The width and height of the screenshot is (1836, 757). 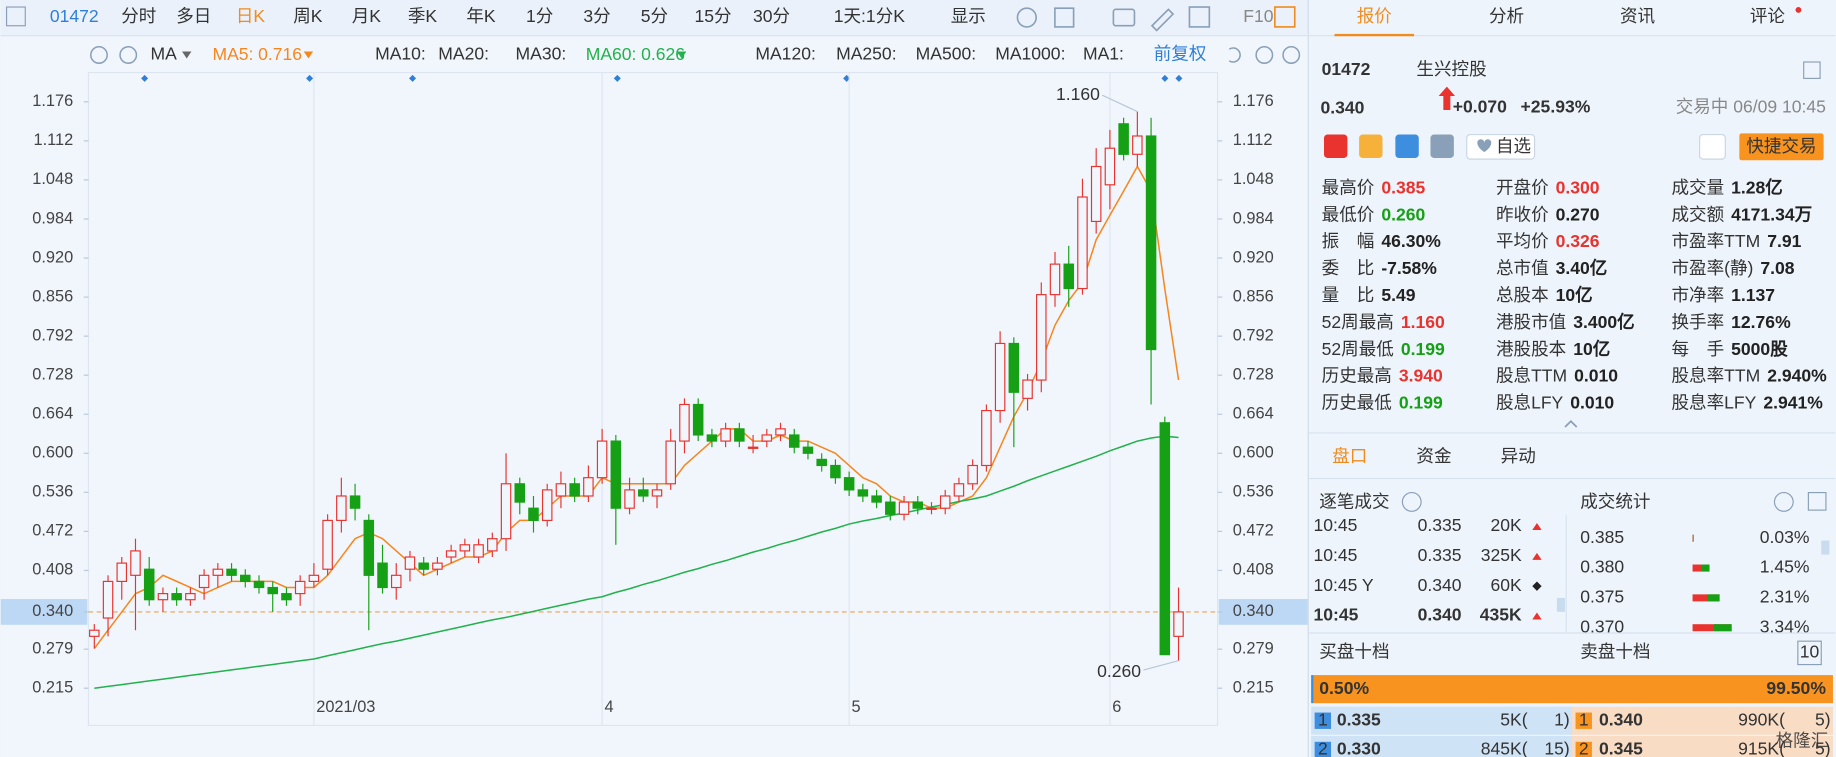 I want to click on watch-label: 自选, so click(x=1513, y=146).